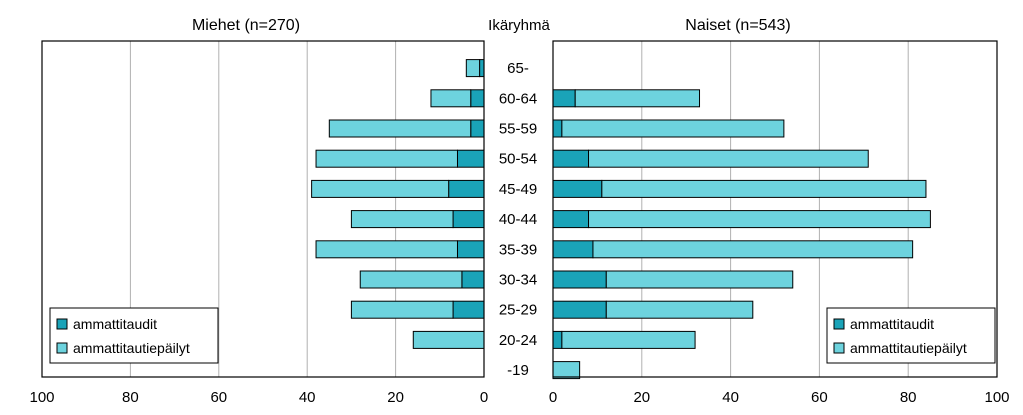 The image size is (1023, 415). Describe the element at coordinates (730, 397) in the screenshot. I see `tick-label-naiset: 40` at that location.